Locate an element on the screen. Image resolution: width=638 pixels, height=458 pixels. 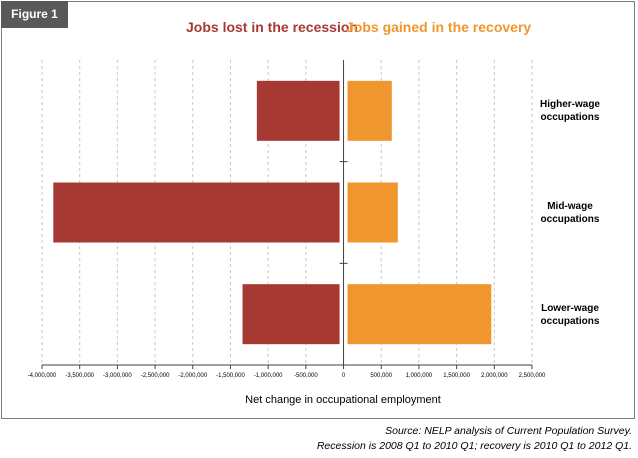
x-tick-label: 500,000 is located at coordinates (381, 376).